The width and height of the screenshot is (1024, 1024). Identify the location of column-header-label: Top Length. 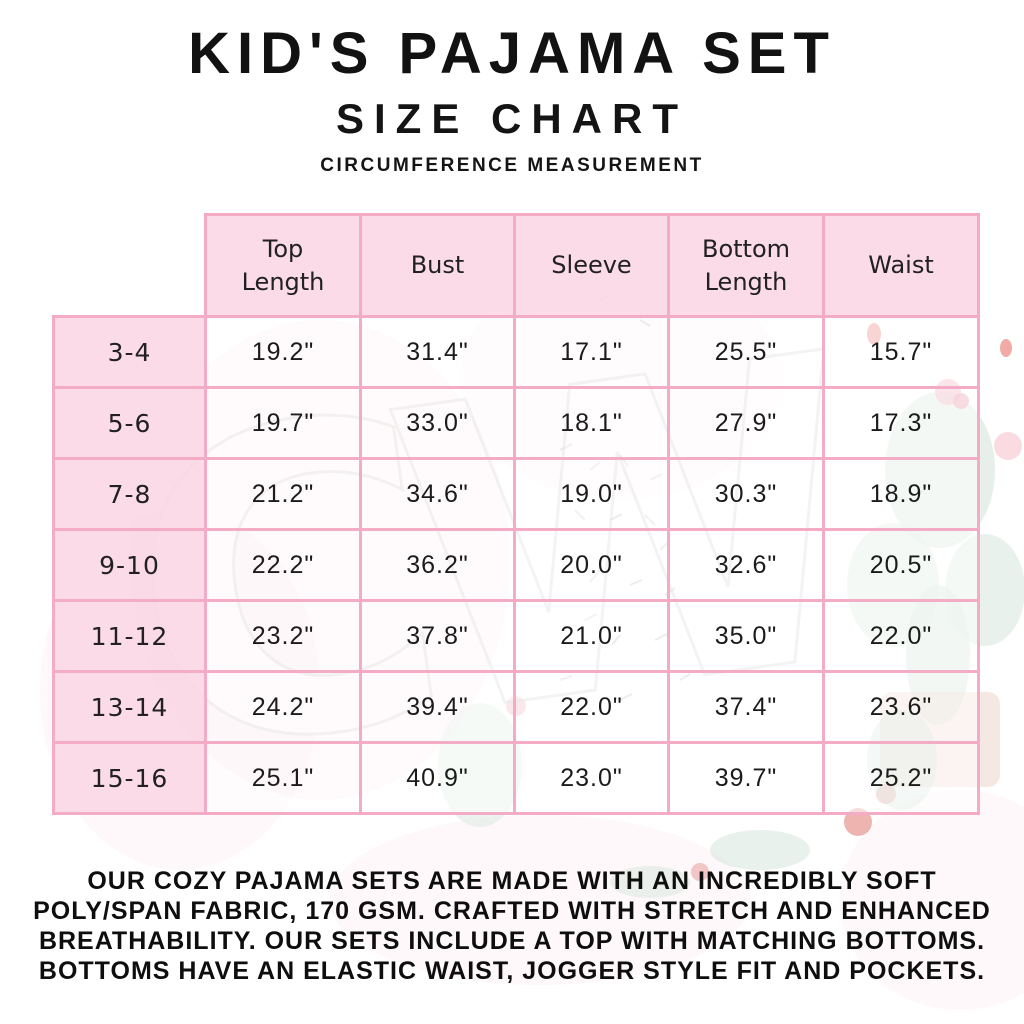
(283, 265).